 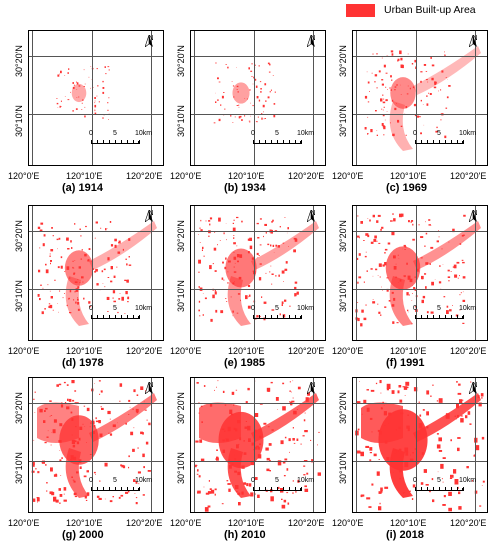 I want to click on map-frame: N 0 5 10km, so click(x=420, y=98).